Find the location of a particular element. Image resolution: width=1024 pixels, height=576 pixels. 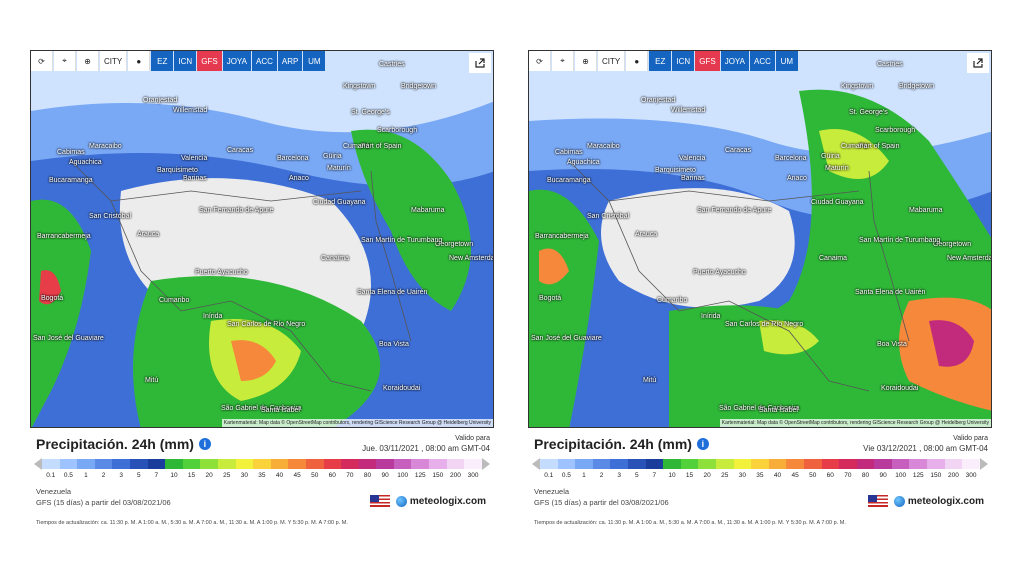

valid-label: Valido para is located at coordinates (472, 438).